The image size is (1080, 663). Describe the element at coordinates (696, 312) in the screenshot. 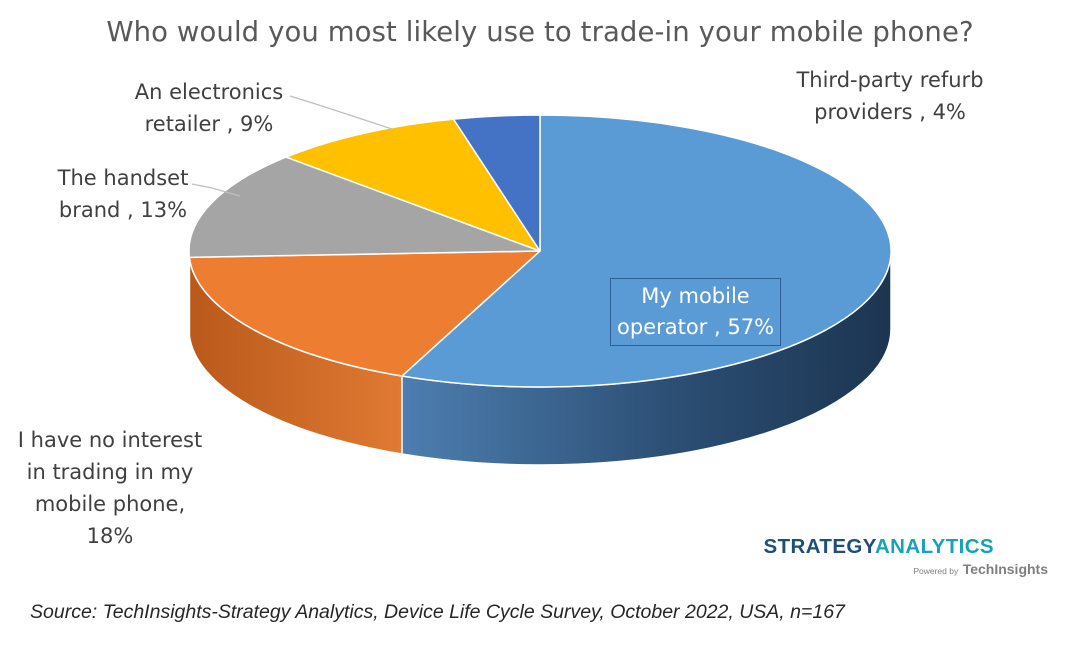

I see `data-label-my-mobile-operator: My mobile operator , 57%` at that location.